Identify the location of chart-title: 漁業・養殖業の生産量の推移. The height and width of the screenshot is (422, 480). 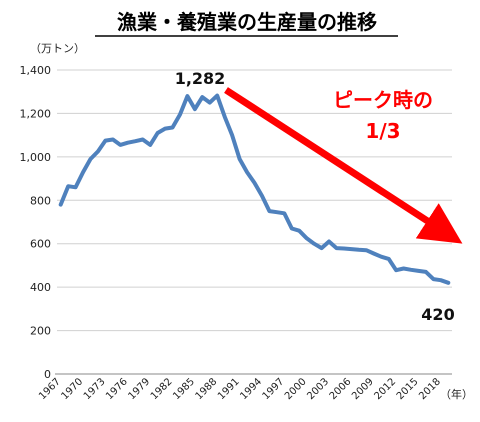
(247, 22).